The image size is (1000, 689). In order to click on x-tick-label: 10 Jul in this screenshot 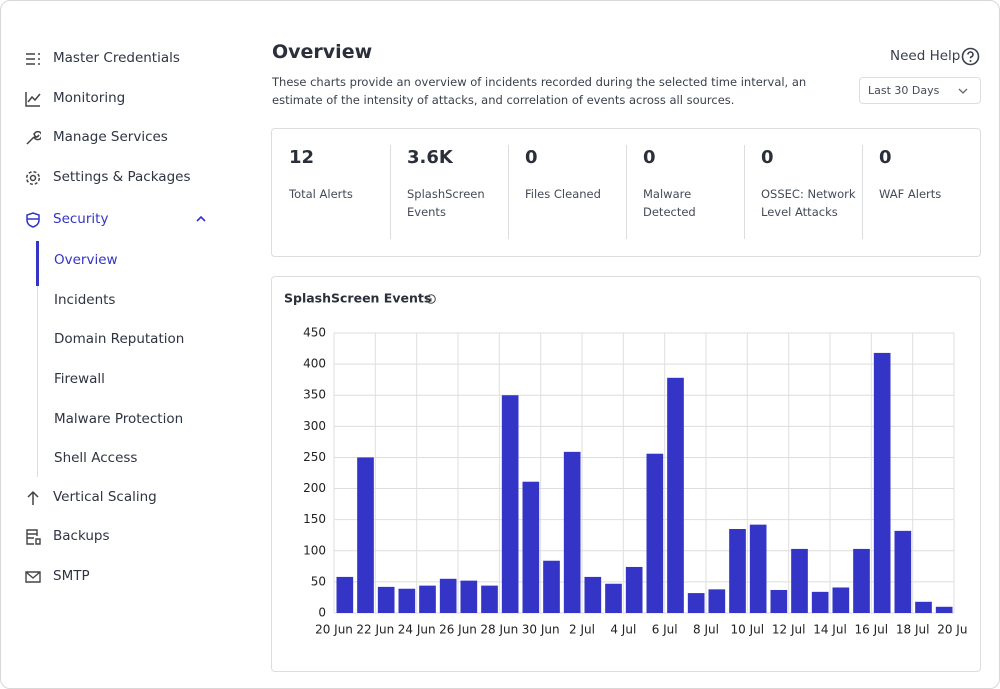, I will do `click(748, 630)`.